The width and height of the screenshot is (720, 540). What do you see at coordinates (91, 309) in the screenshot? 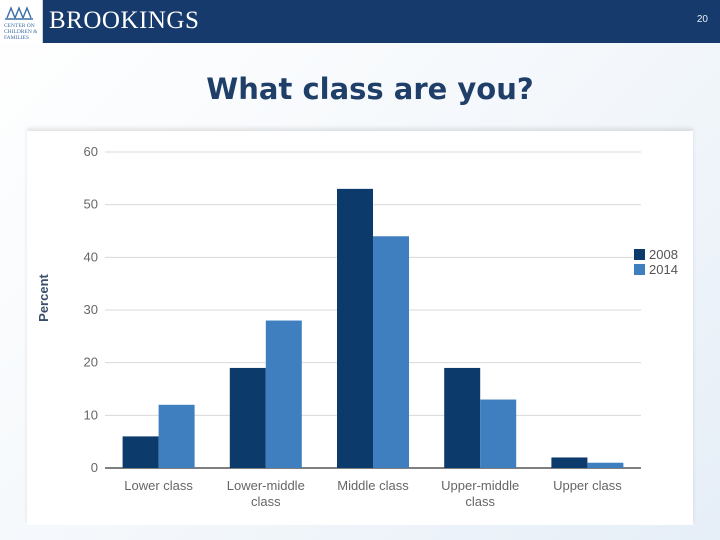
I see `y-tick-label: 30` at bounding box center [91, 309].